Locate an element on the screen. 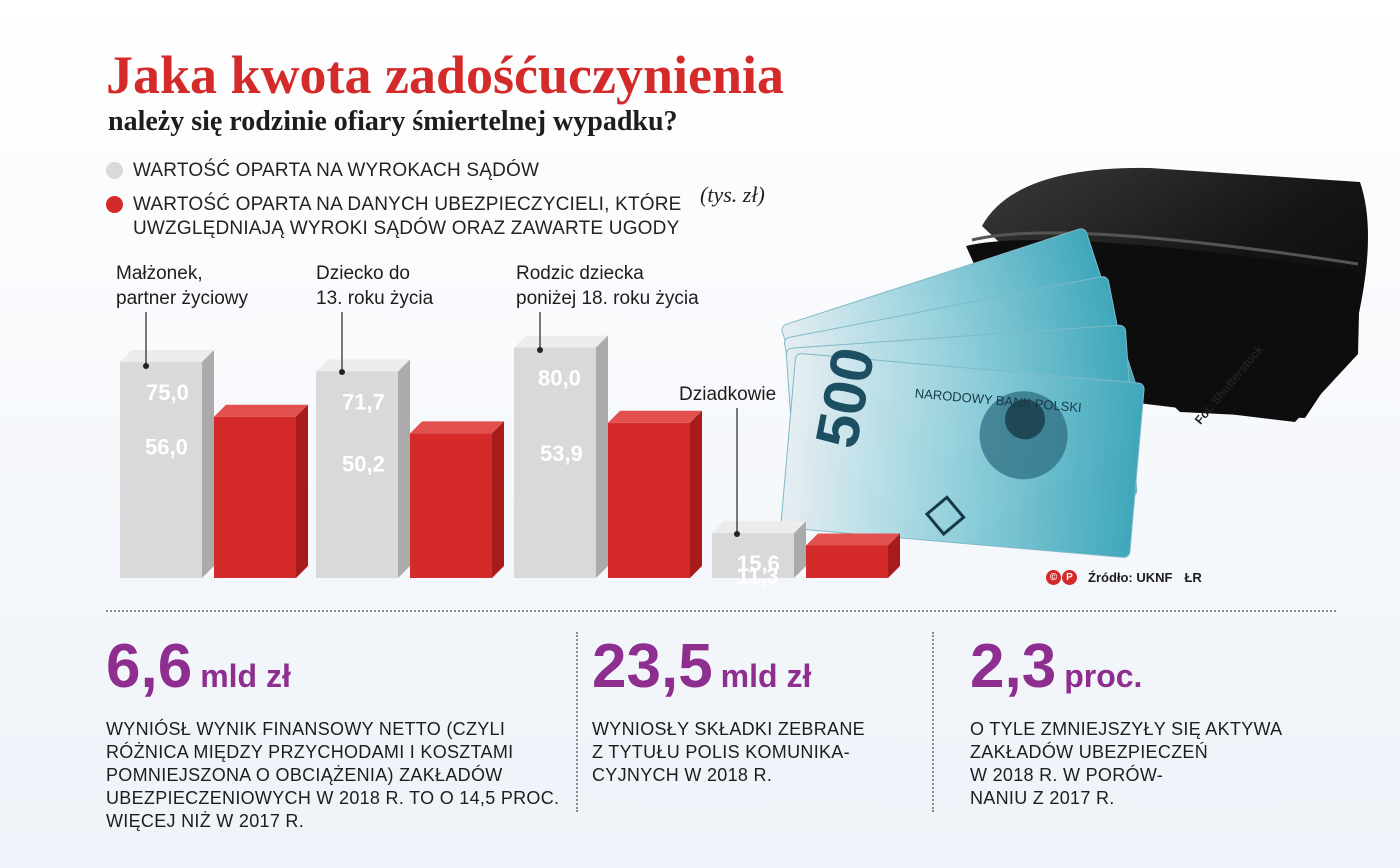  bar-top-s1-c1 is located at coordinates (457, 427).